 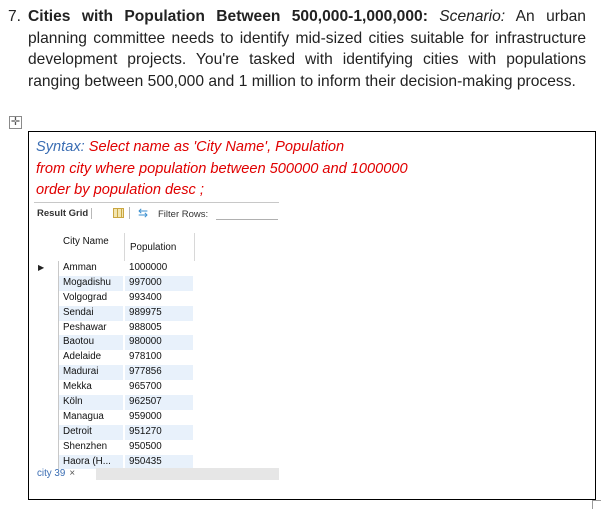 What do you see at coordinates (90, 432) in the screenshot?
I see `cell-city-name: Detroit` at bounding box center [90, 432].